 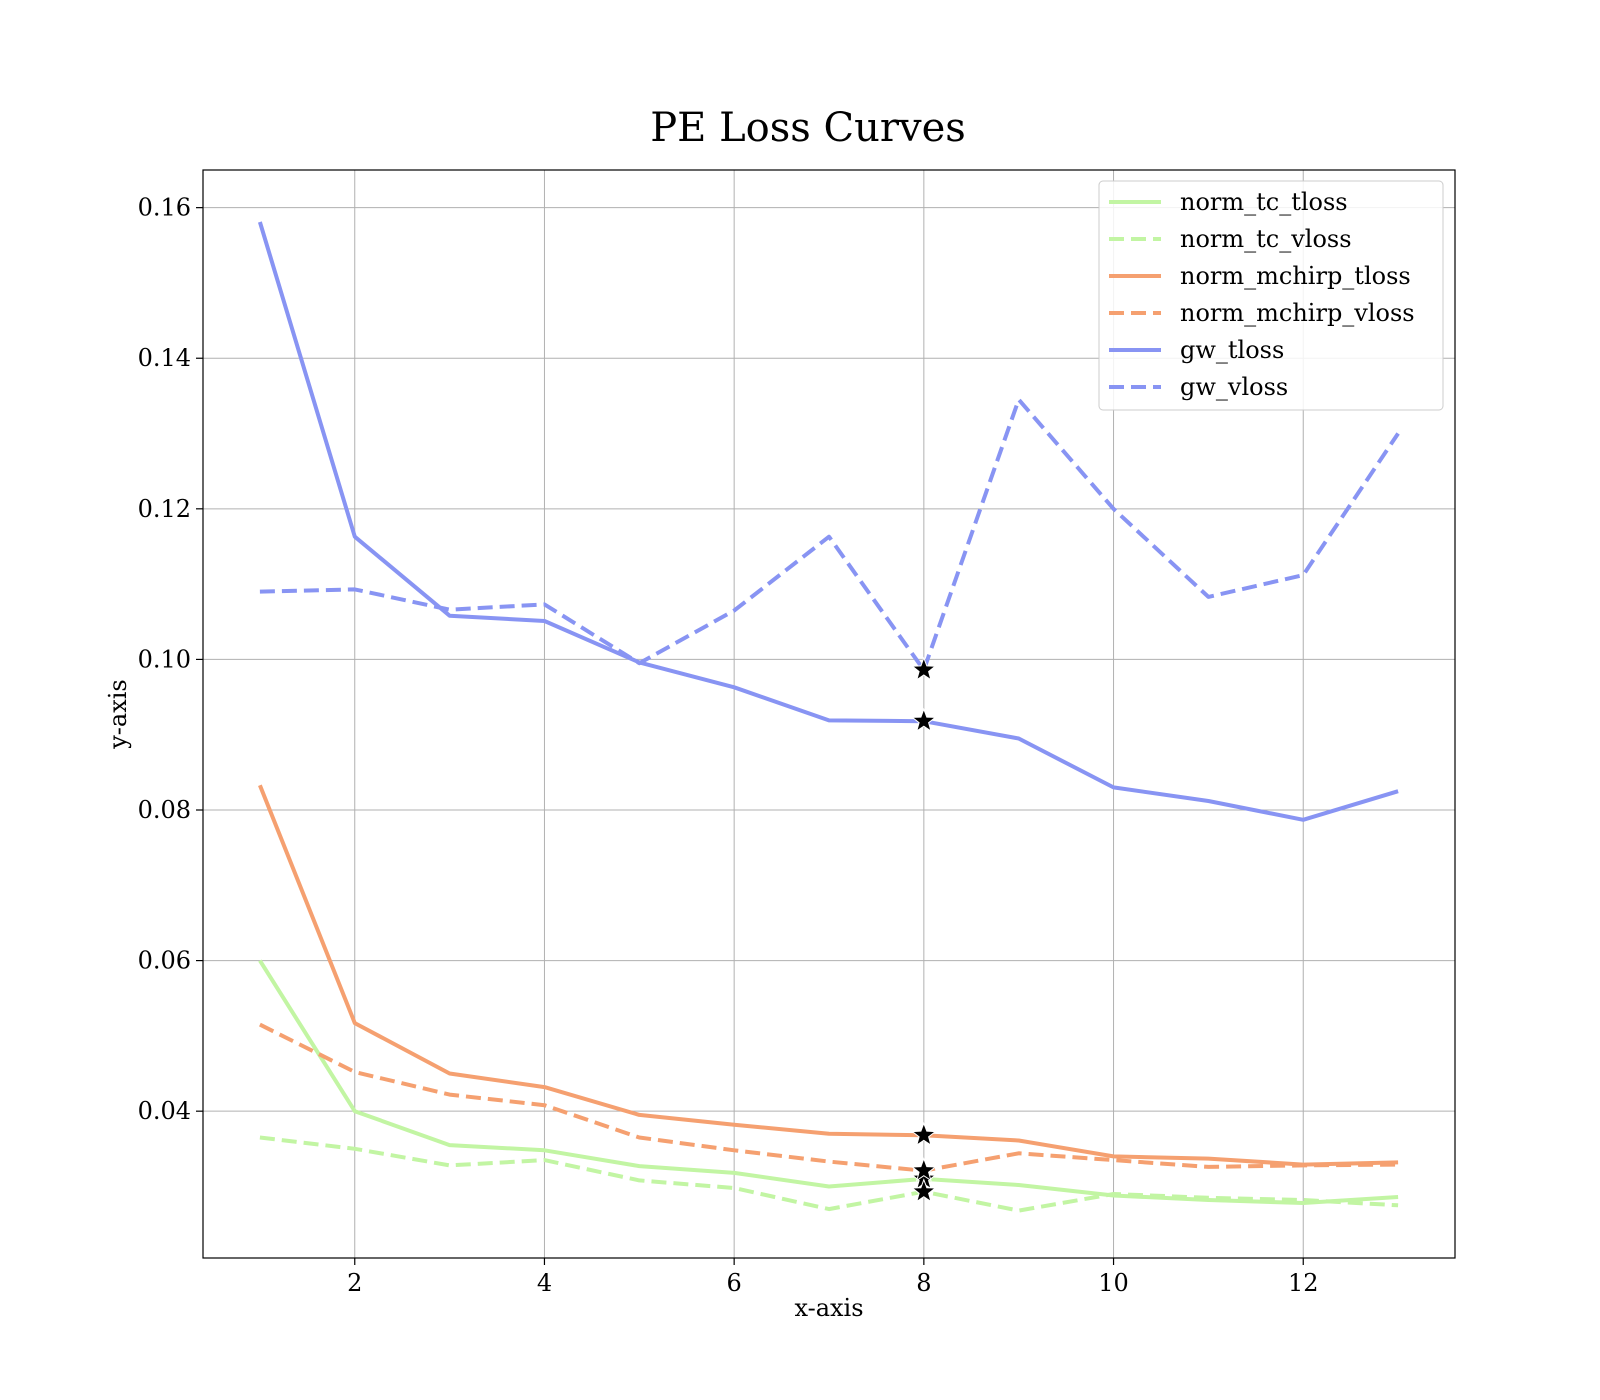 What do you see at coordinates (1295, 276) in the screenshot?
I see `legend-label-norm_mchirp_tloss: norm_mchirp_tloss` at bounding box center [1295, 276].